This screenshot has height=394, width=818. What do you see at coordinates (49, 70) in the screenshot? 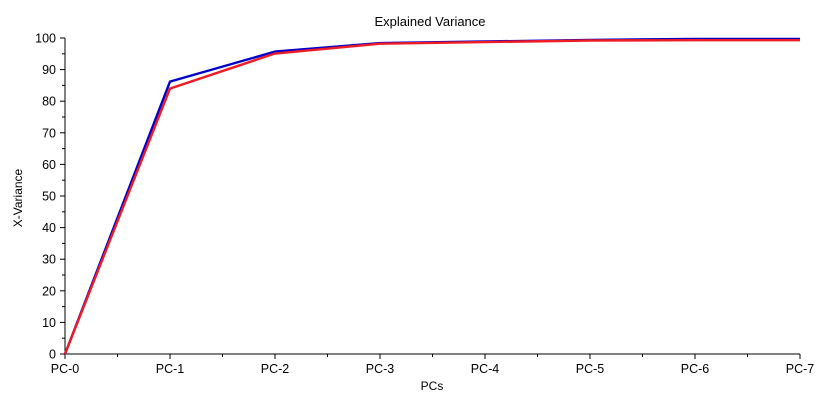
I see `y-tick-label: 90` at bounding box center [49, 70].